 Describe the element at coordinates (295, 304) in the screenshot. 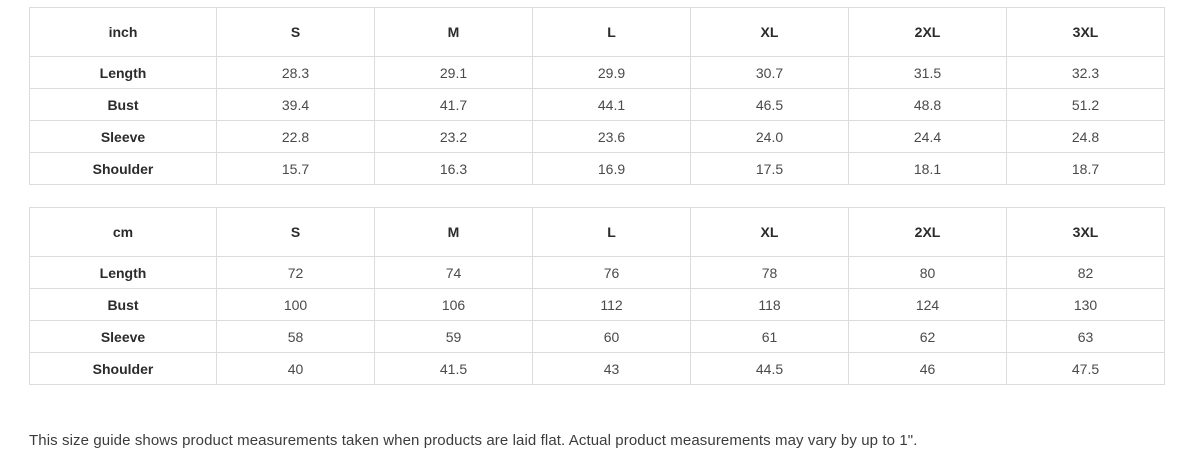

I see `cell-bust-s: 100` at that location.